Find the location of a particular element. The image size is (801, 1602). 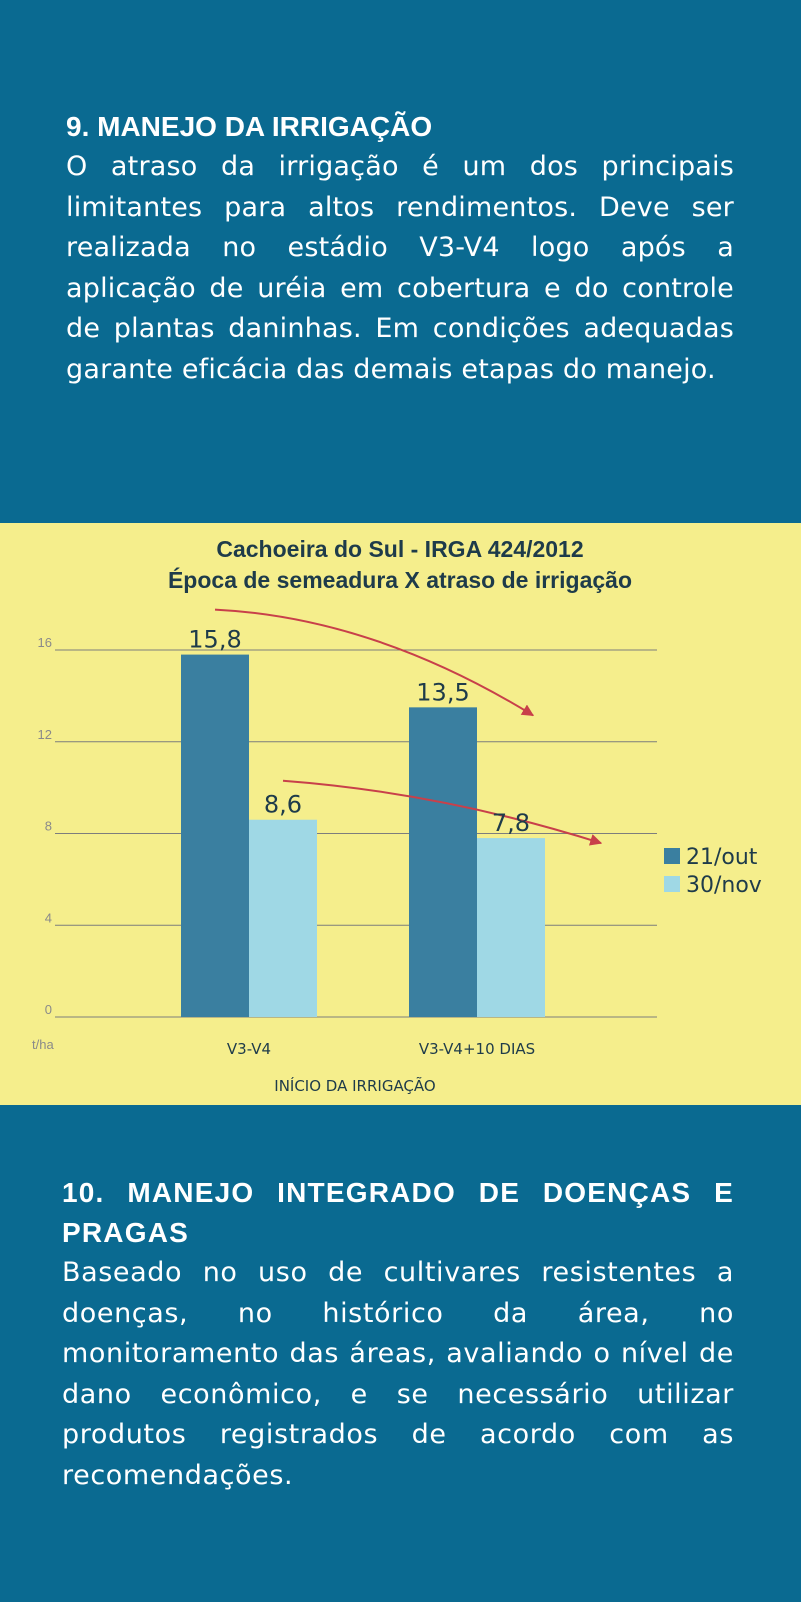

section-title: 10. MANEJO INTEGRADO DE DOENÇAS E PRAGAS is located at coordinates (398, 1212).